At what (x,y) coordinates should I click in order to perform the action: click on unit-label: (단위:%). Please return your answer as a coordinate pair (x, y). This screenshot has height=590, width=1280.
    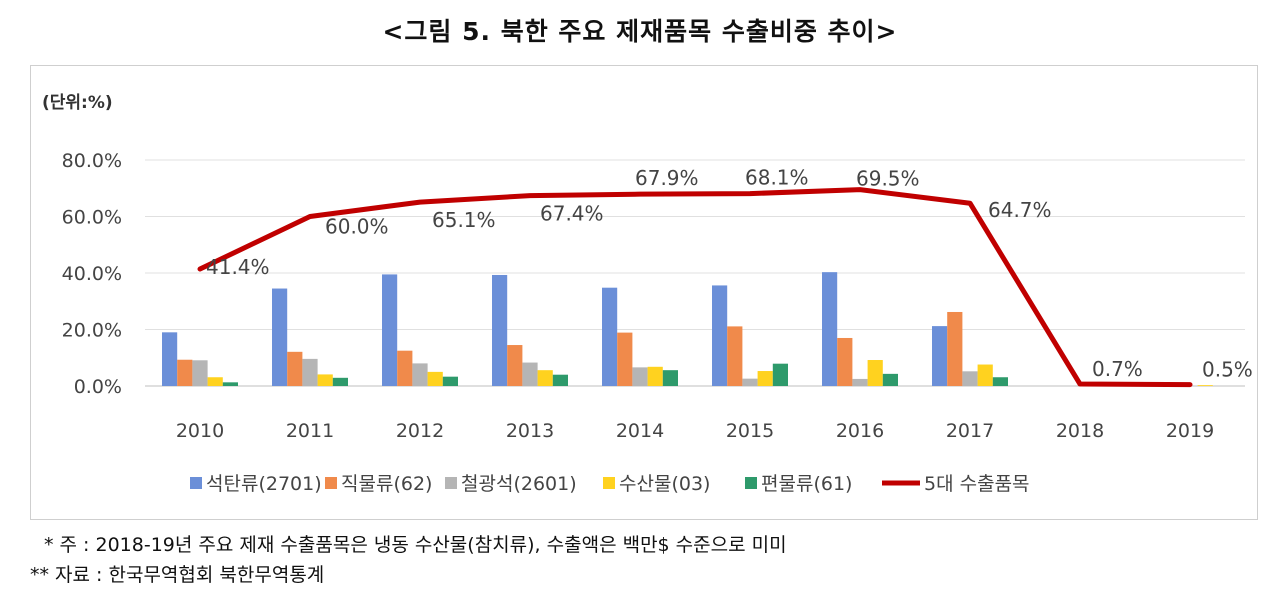
    Looking at the image, I should click on (77, 103).